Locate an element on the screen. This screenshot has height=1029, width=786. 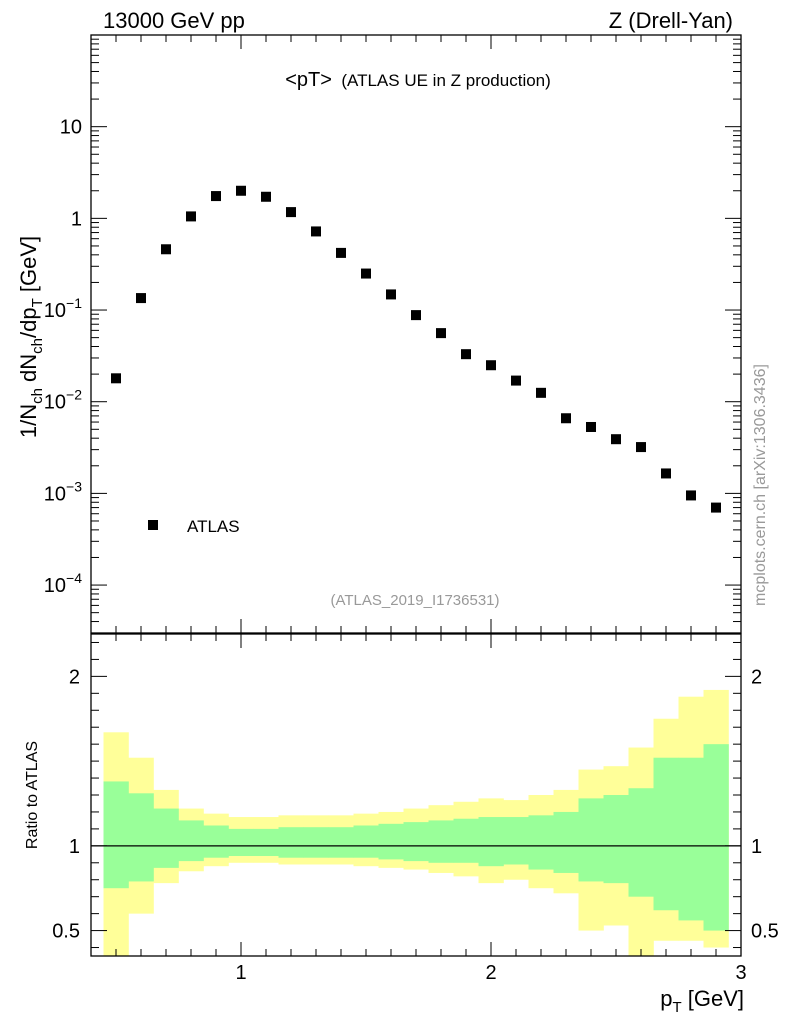
main-y-label-b-sub: ch is located at coordinates (37, 346).